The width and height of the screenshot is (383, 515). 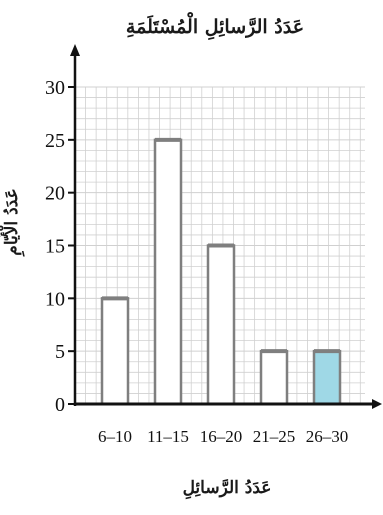 I want to click on bar-11–15, so click(x=168, y=272).